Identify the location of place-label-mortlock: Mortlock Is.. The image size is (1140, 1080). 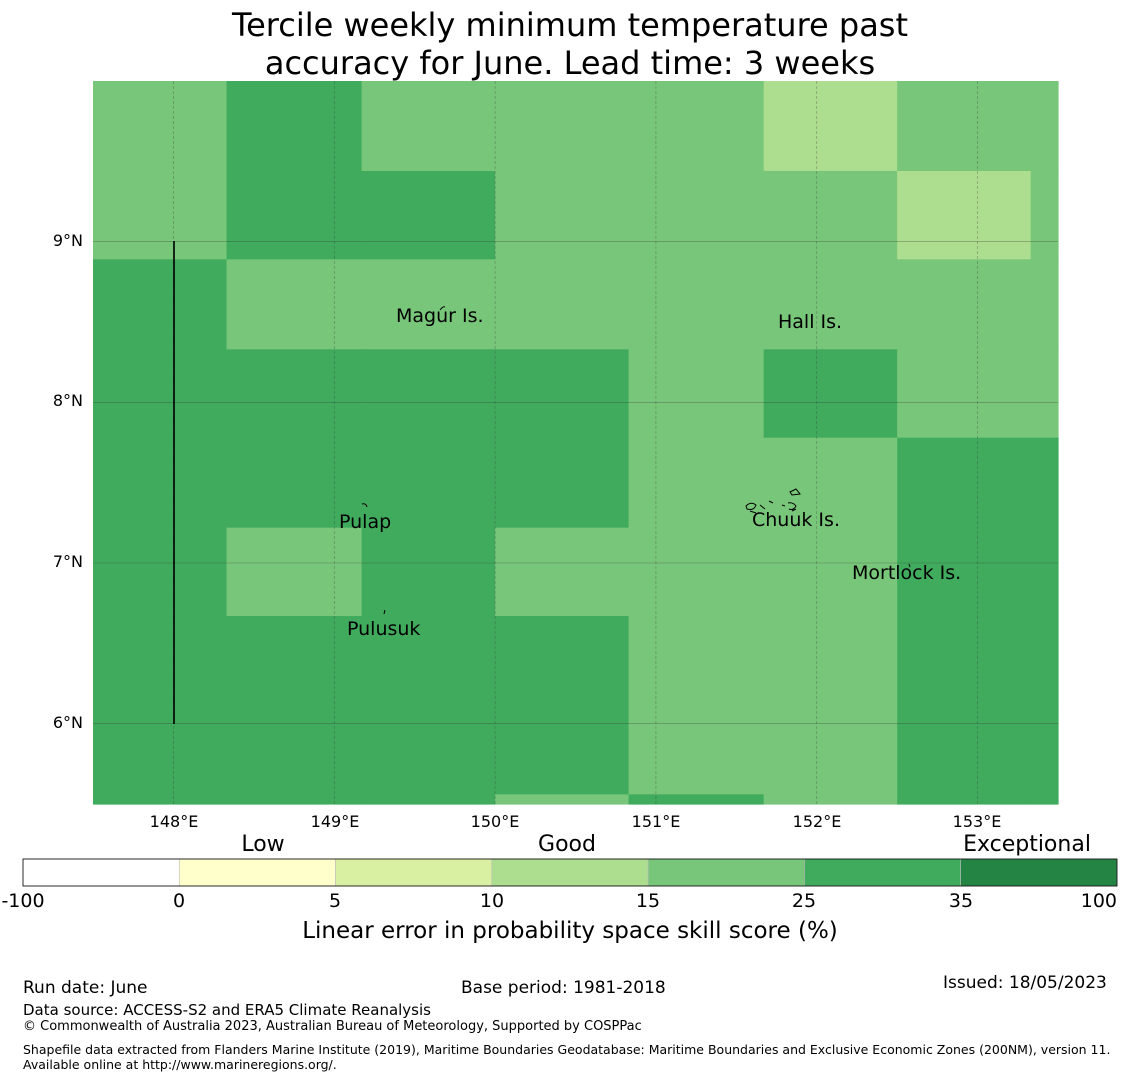
(907, 573).